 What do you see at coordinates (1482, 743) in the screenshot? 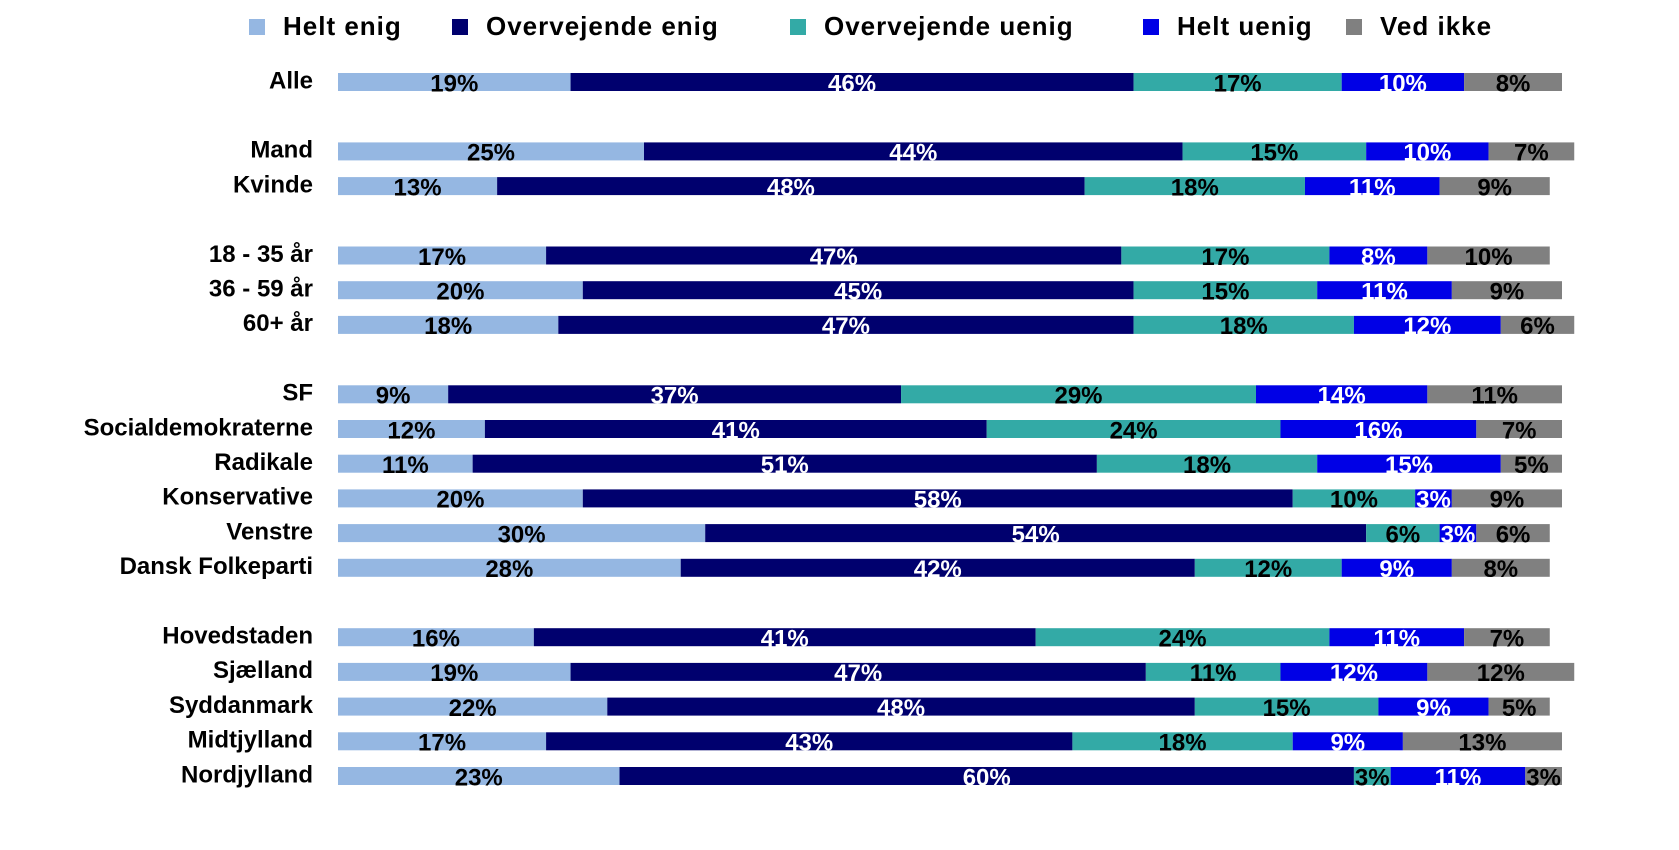
I see `value-label: 13%` at bounding box center [1482, 743].